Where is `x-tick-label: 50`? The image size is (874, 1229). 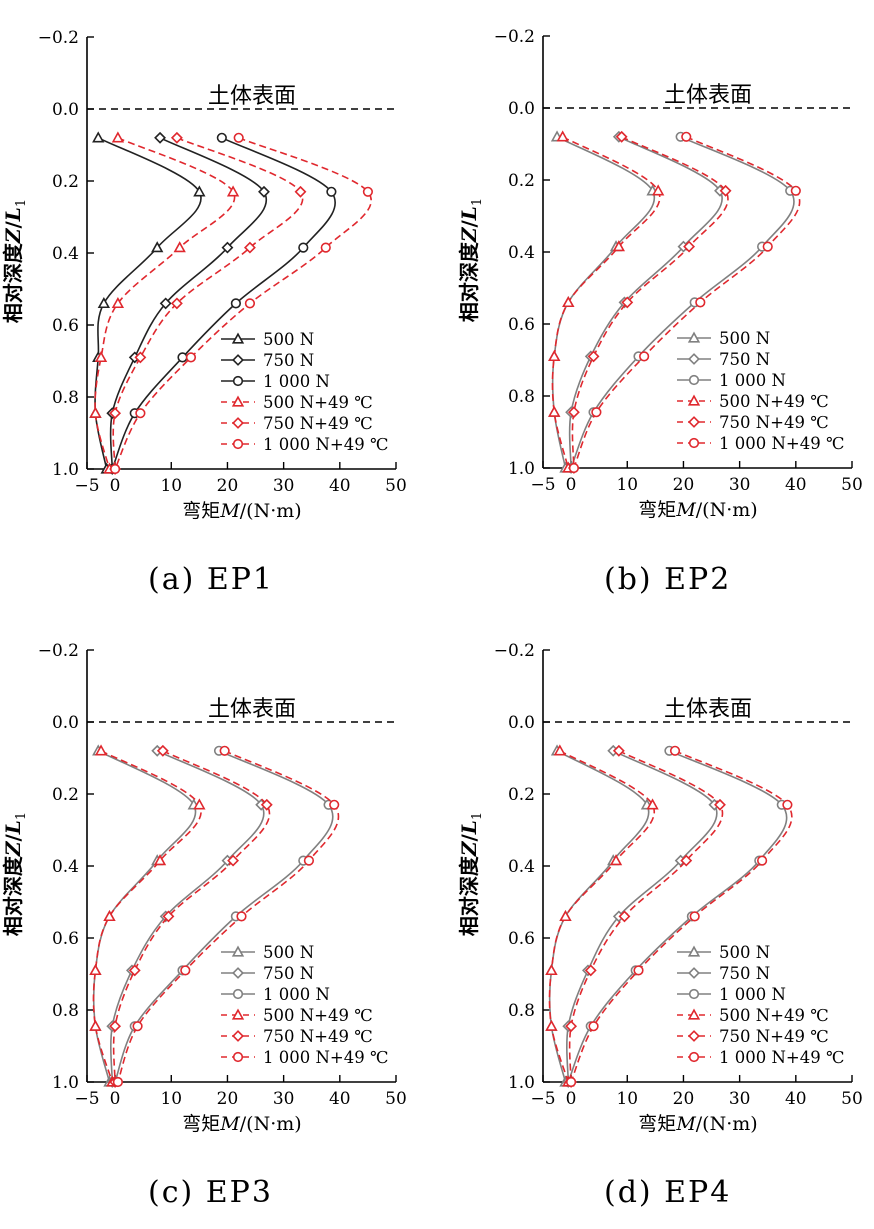
x-tick-label: 50 is located at coordinates (852, 1099).